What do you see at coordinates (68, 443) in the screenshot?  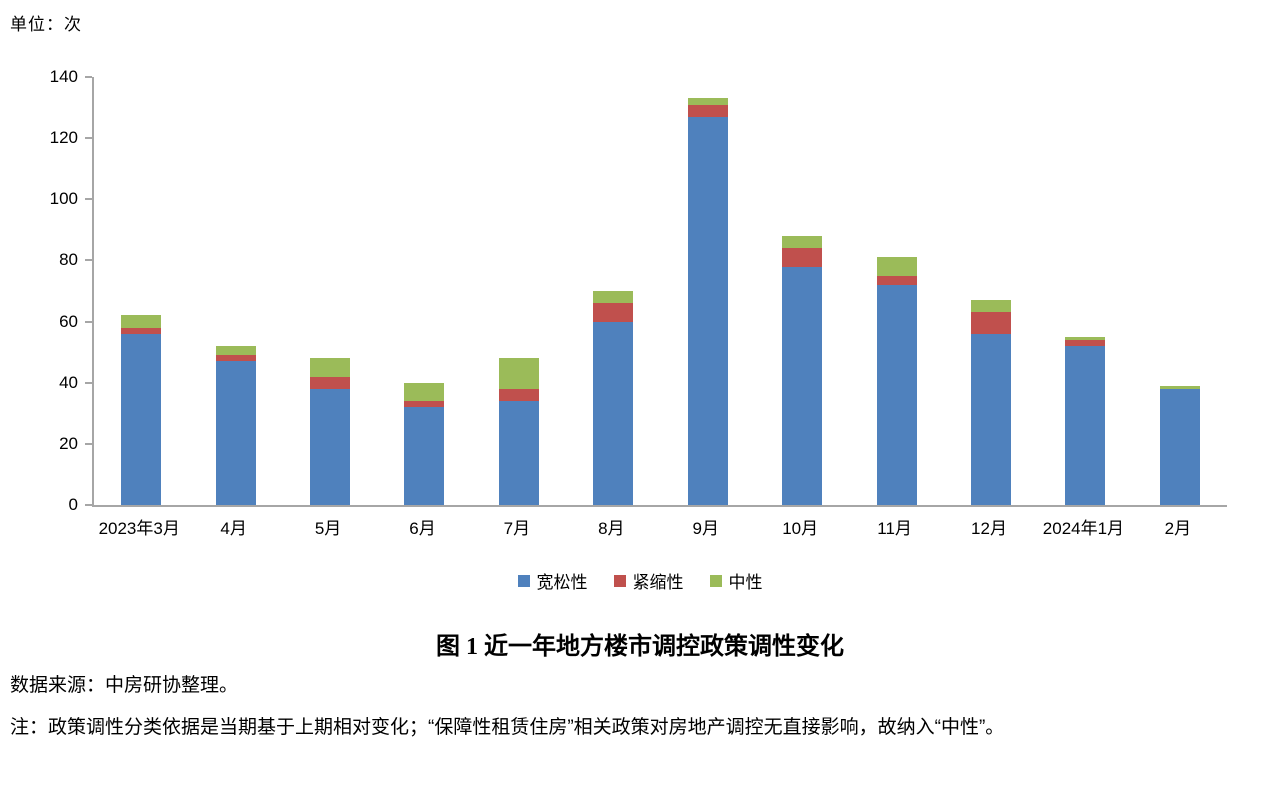 I see `y-axis-tick-label: 20` at bounding box center [68, 443].